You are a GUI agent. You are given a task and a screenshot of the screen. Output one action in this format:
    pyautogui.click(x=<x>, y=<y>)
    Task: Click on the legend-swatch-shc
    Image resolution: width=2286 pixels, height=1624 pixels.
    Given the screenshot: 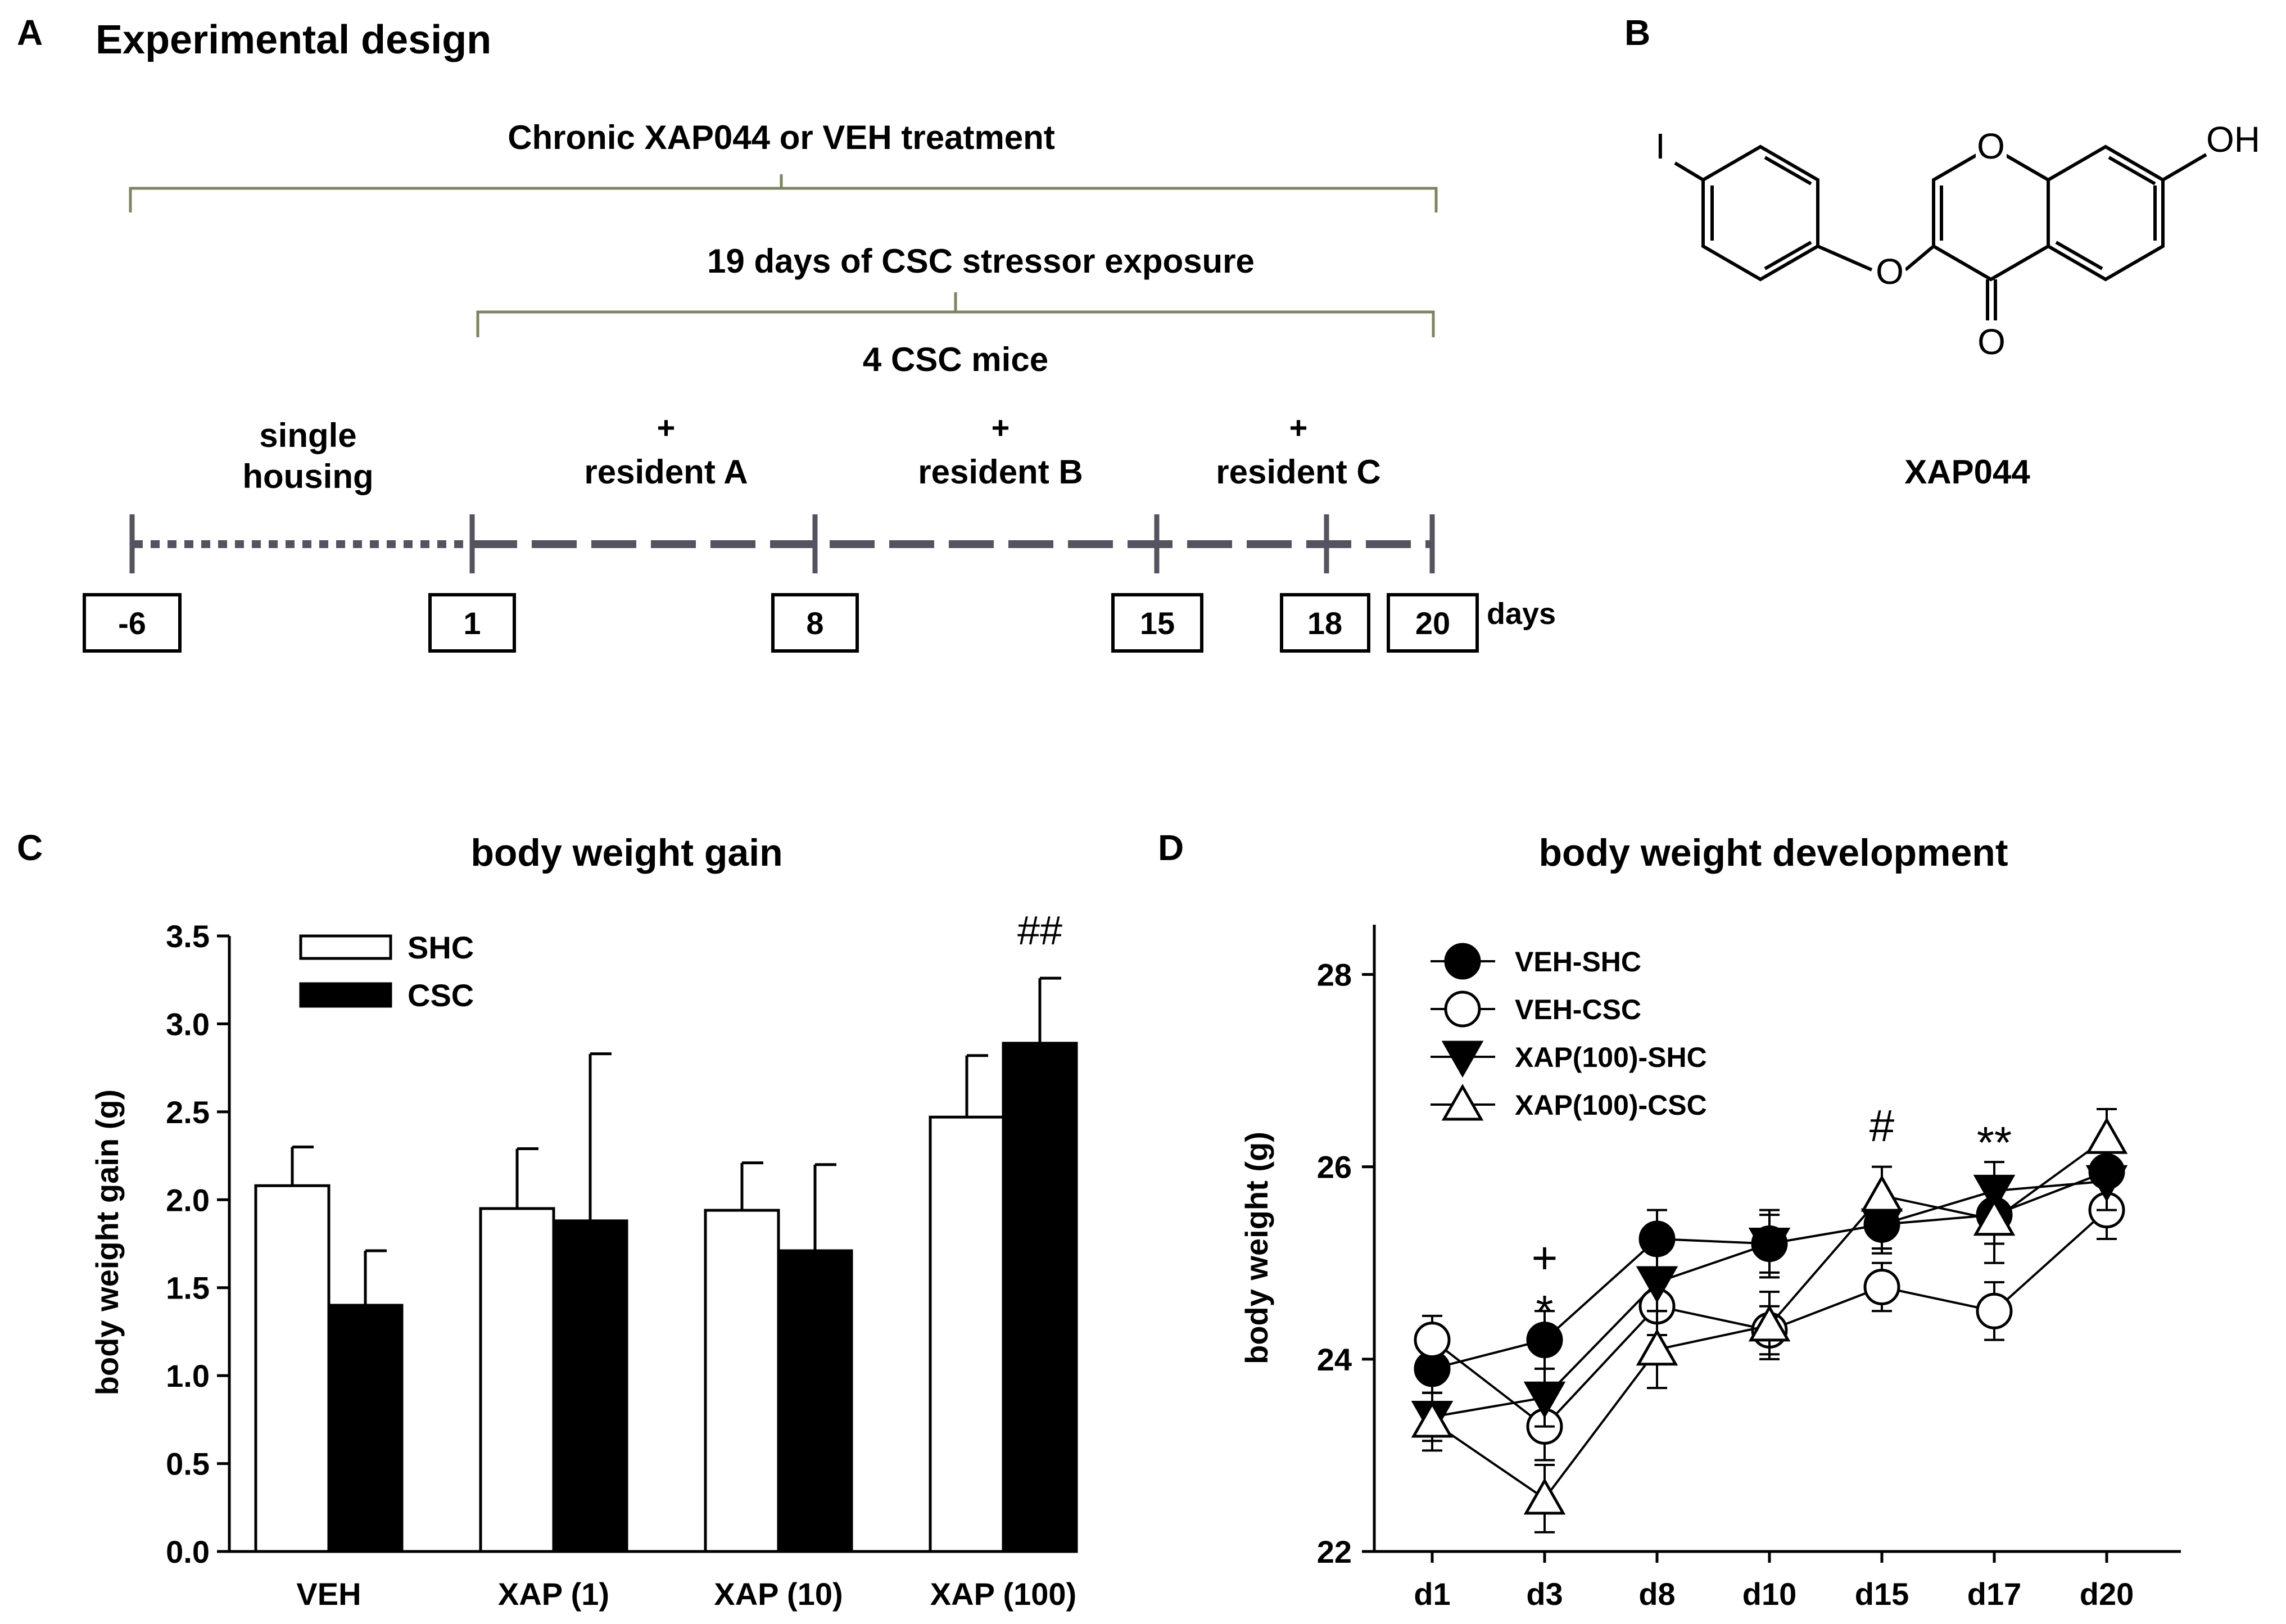 What is the action you would take?
    pyautogui.click(x=345, y=947)
    